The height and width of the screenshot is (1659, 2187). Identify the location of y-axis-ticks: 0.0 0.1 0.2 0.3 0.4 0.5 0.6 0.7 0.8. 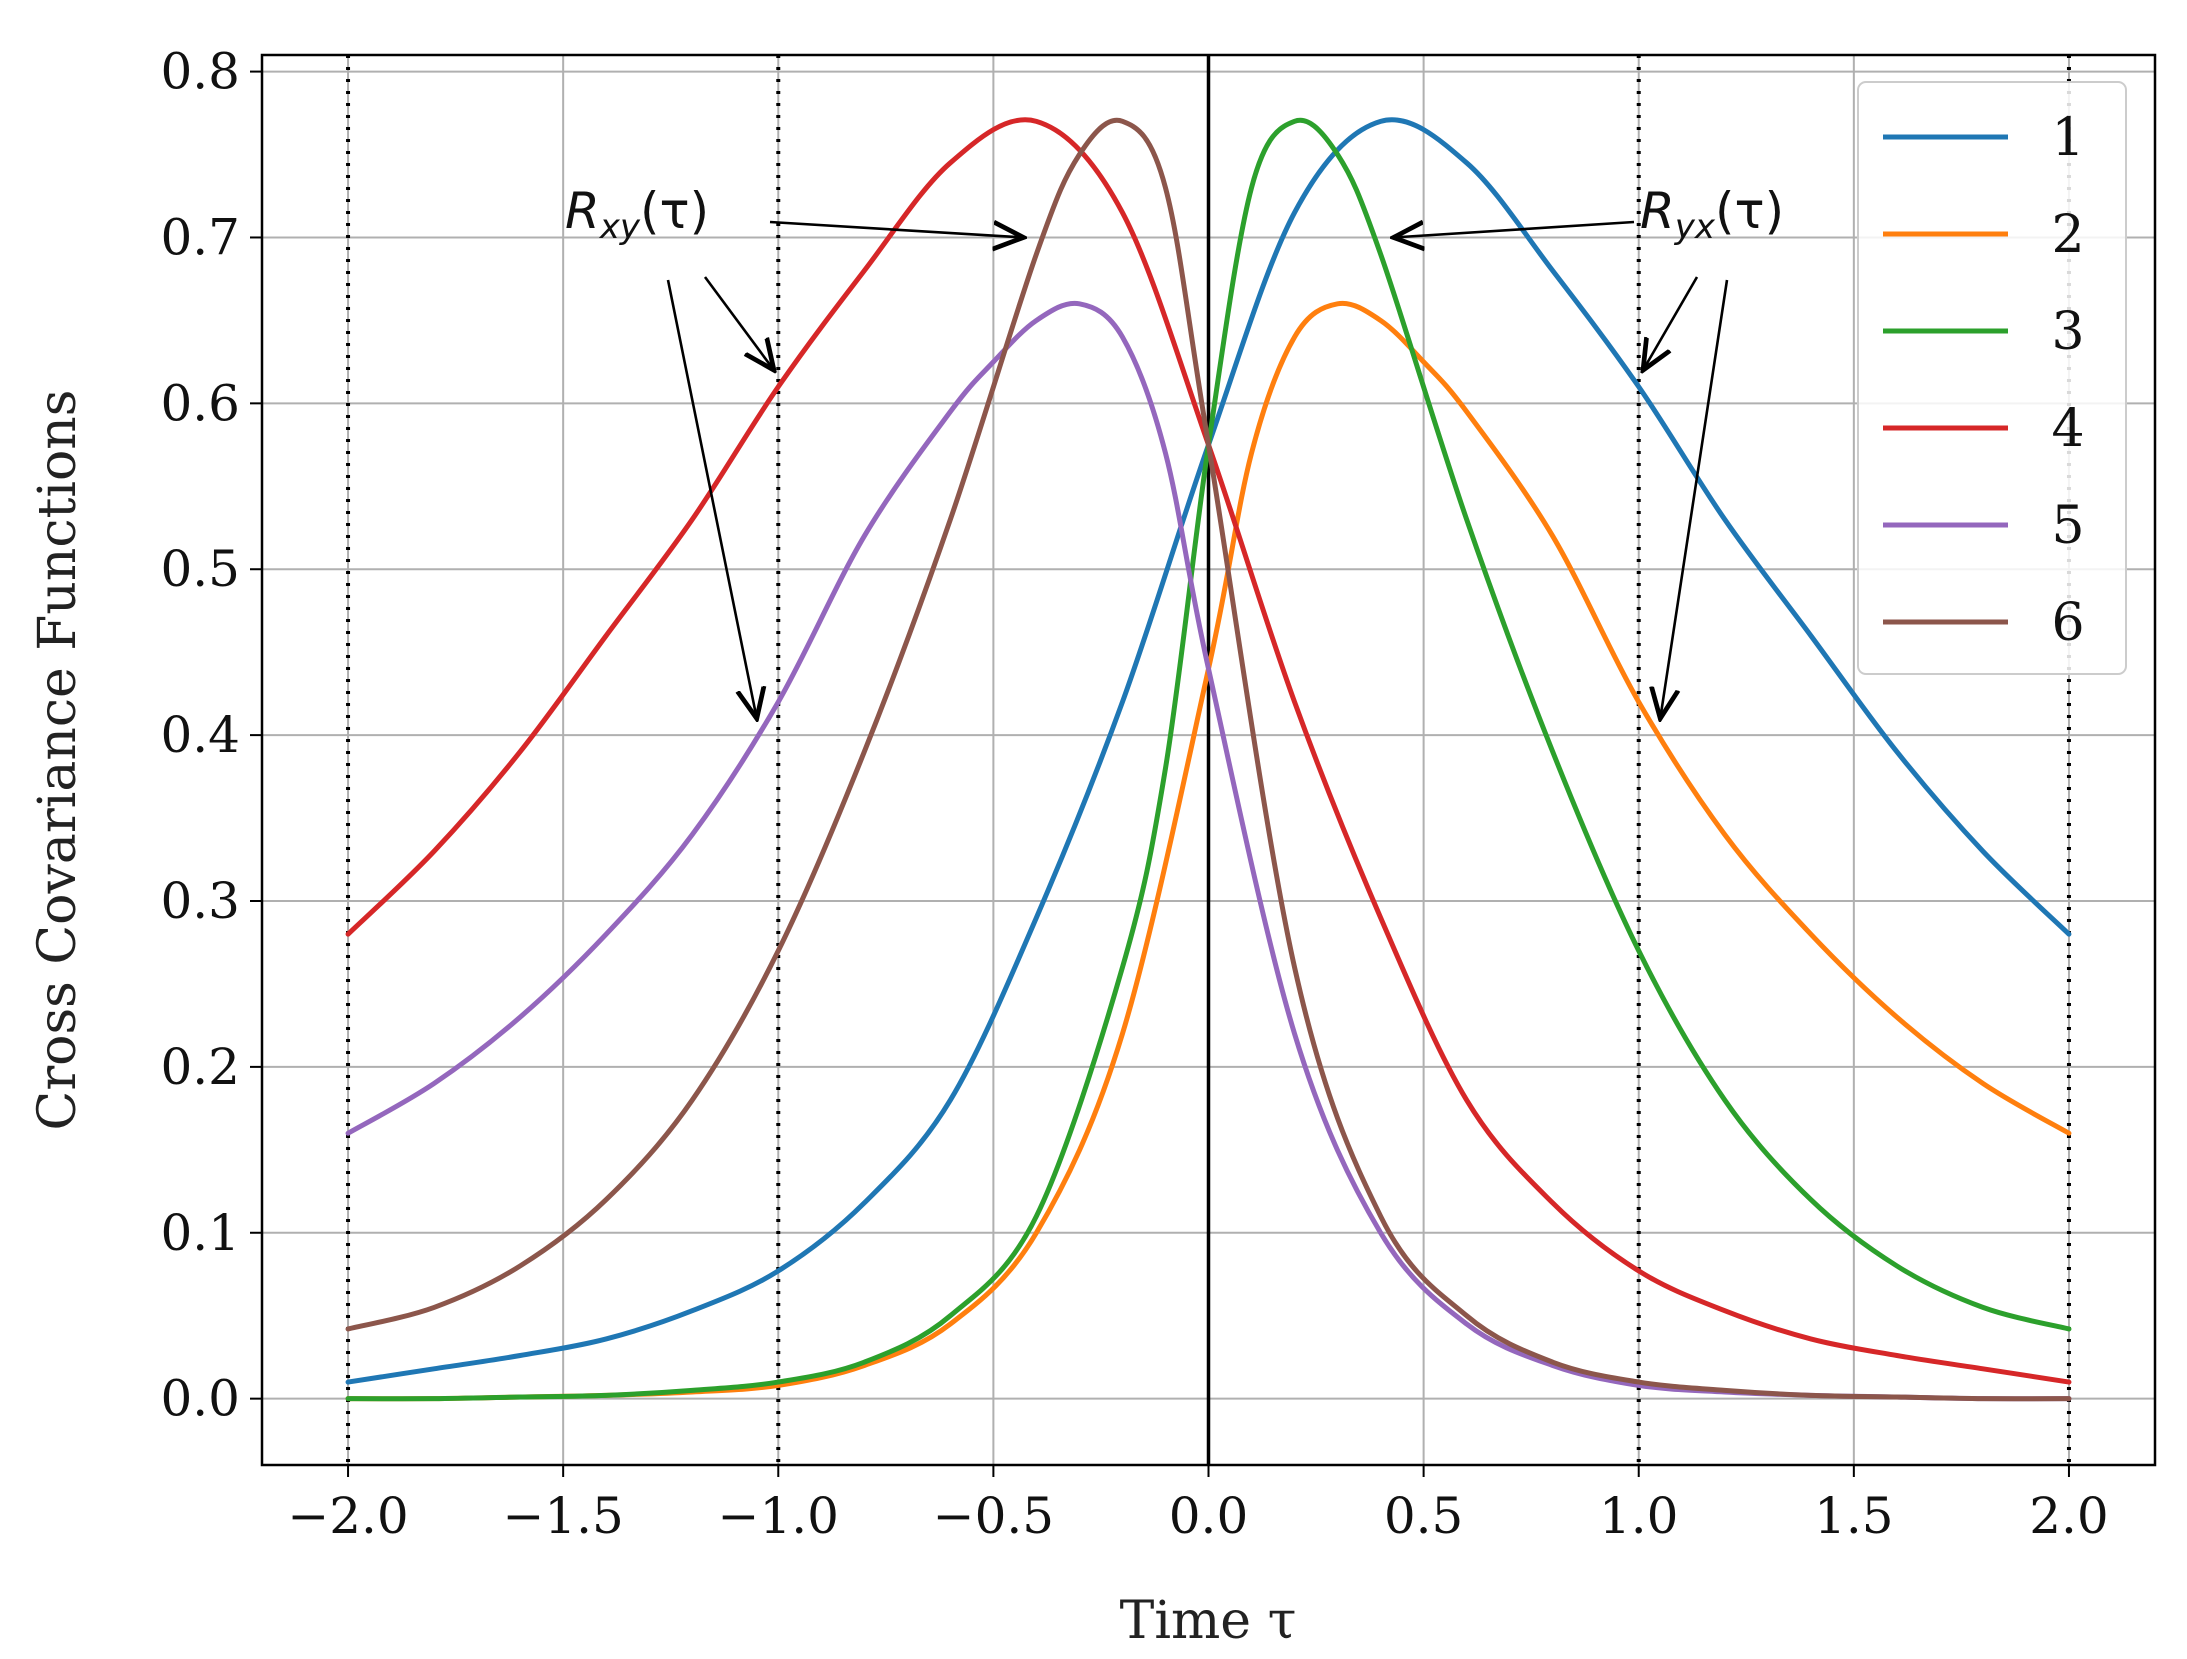
(211, 735).